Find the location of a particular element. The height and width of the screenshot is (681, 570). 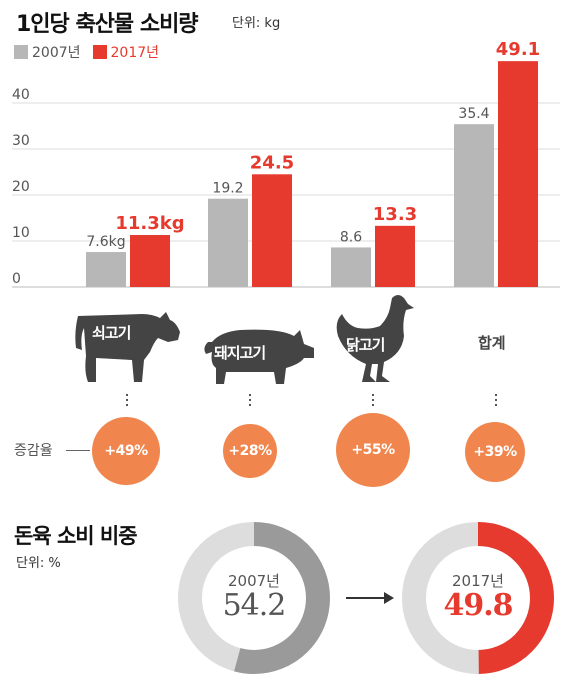

increase-rate-pork: +28% is located at coordinates (250, 451).